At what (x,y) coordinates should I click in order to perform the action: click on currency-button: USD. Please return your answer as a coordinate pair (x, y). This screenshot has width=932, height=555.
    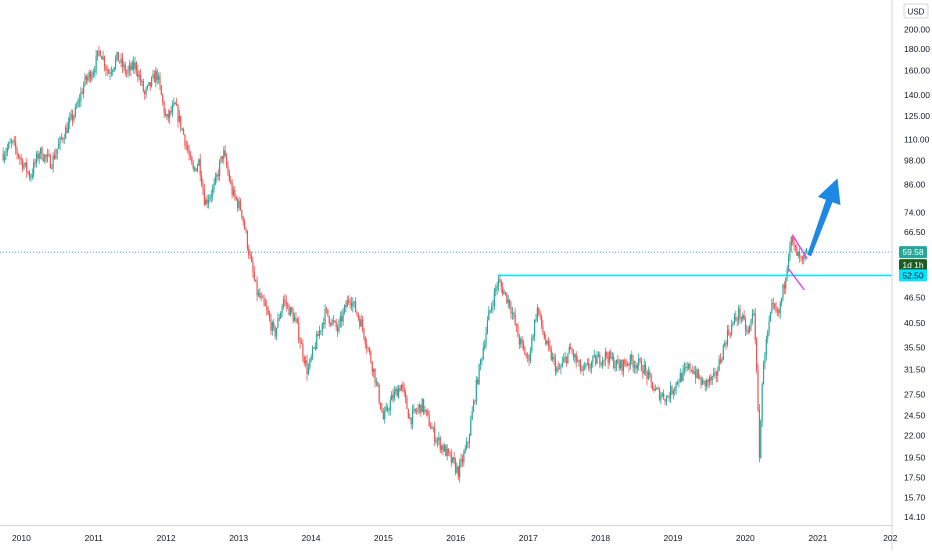
    Looking at the image, I should click on (916, 11).